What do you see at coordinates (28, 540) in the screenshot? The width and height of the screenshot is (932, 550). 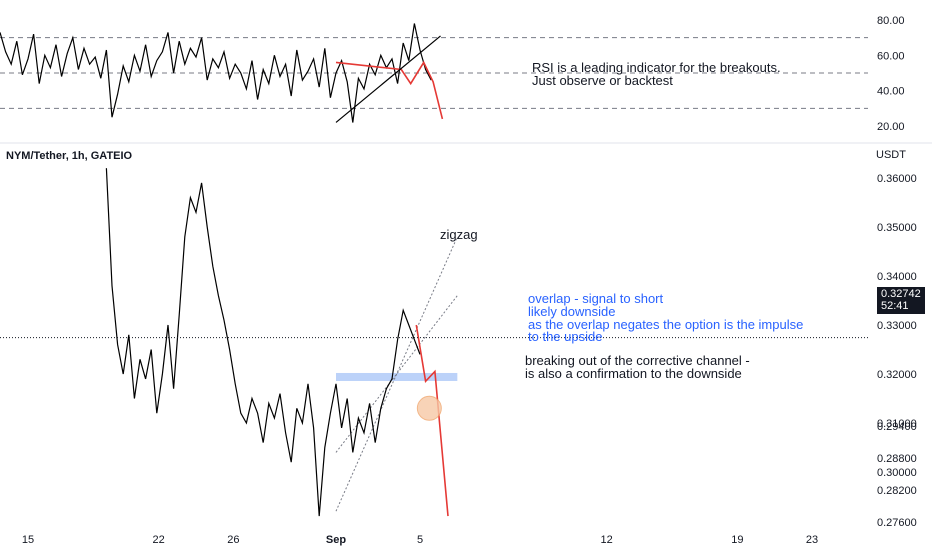 I see `x-tick: 15` at bounding box center [28, 540].